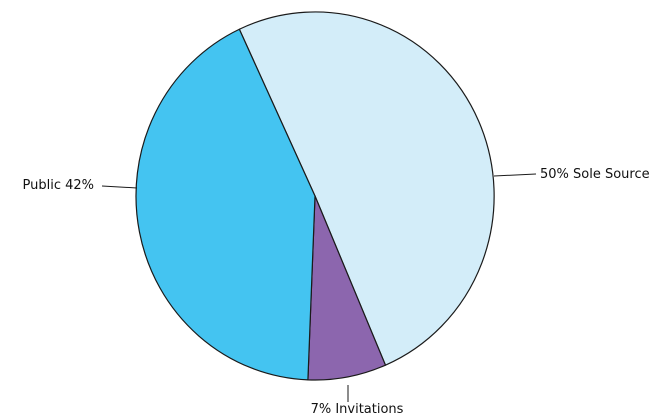 The image size is (663, 418). I want to click on leader-line-public, so click(119, 187).